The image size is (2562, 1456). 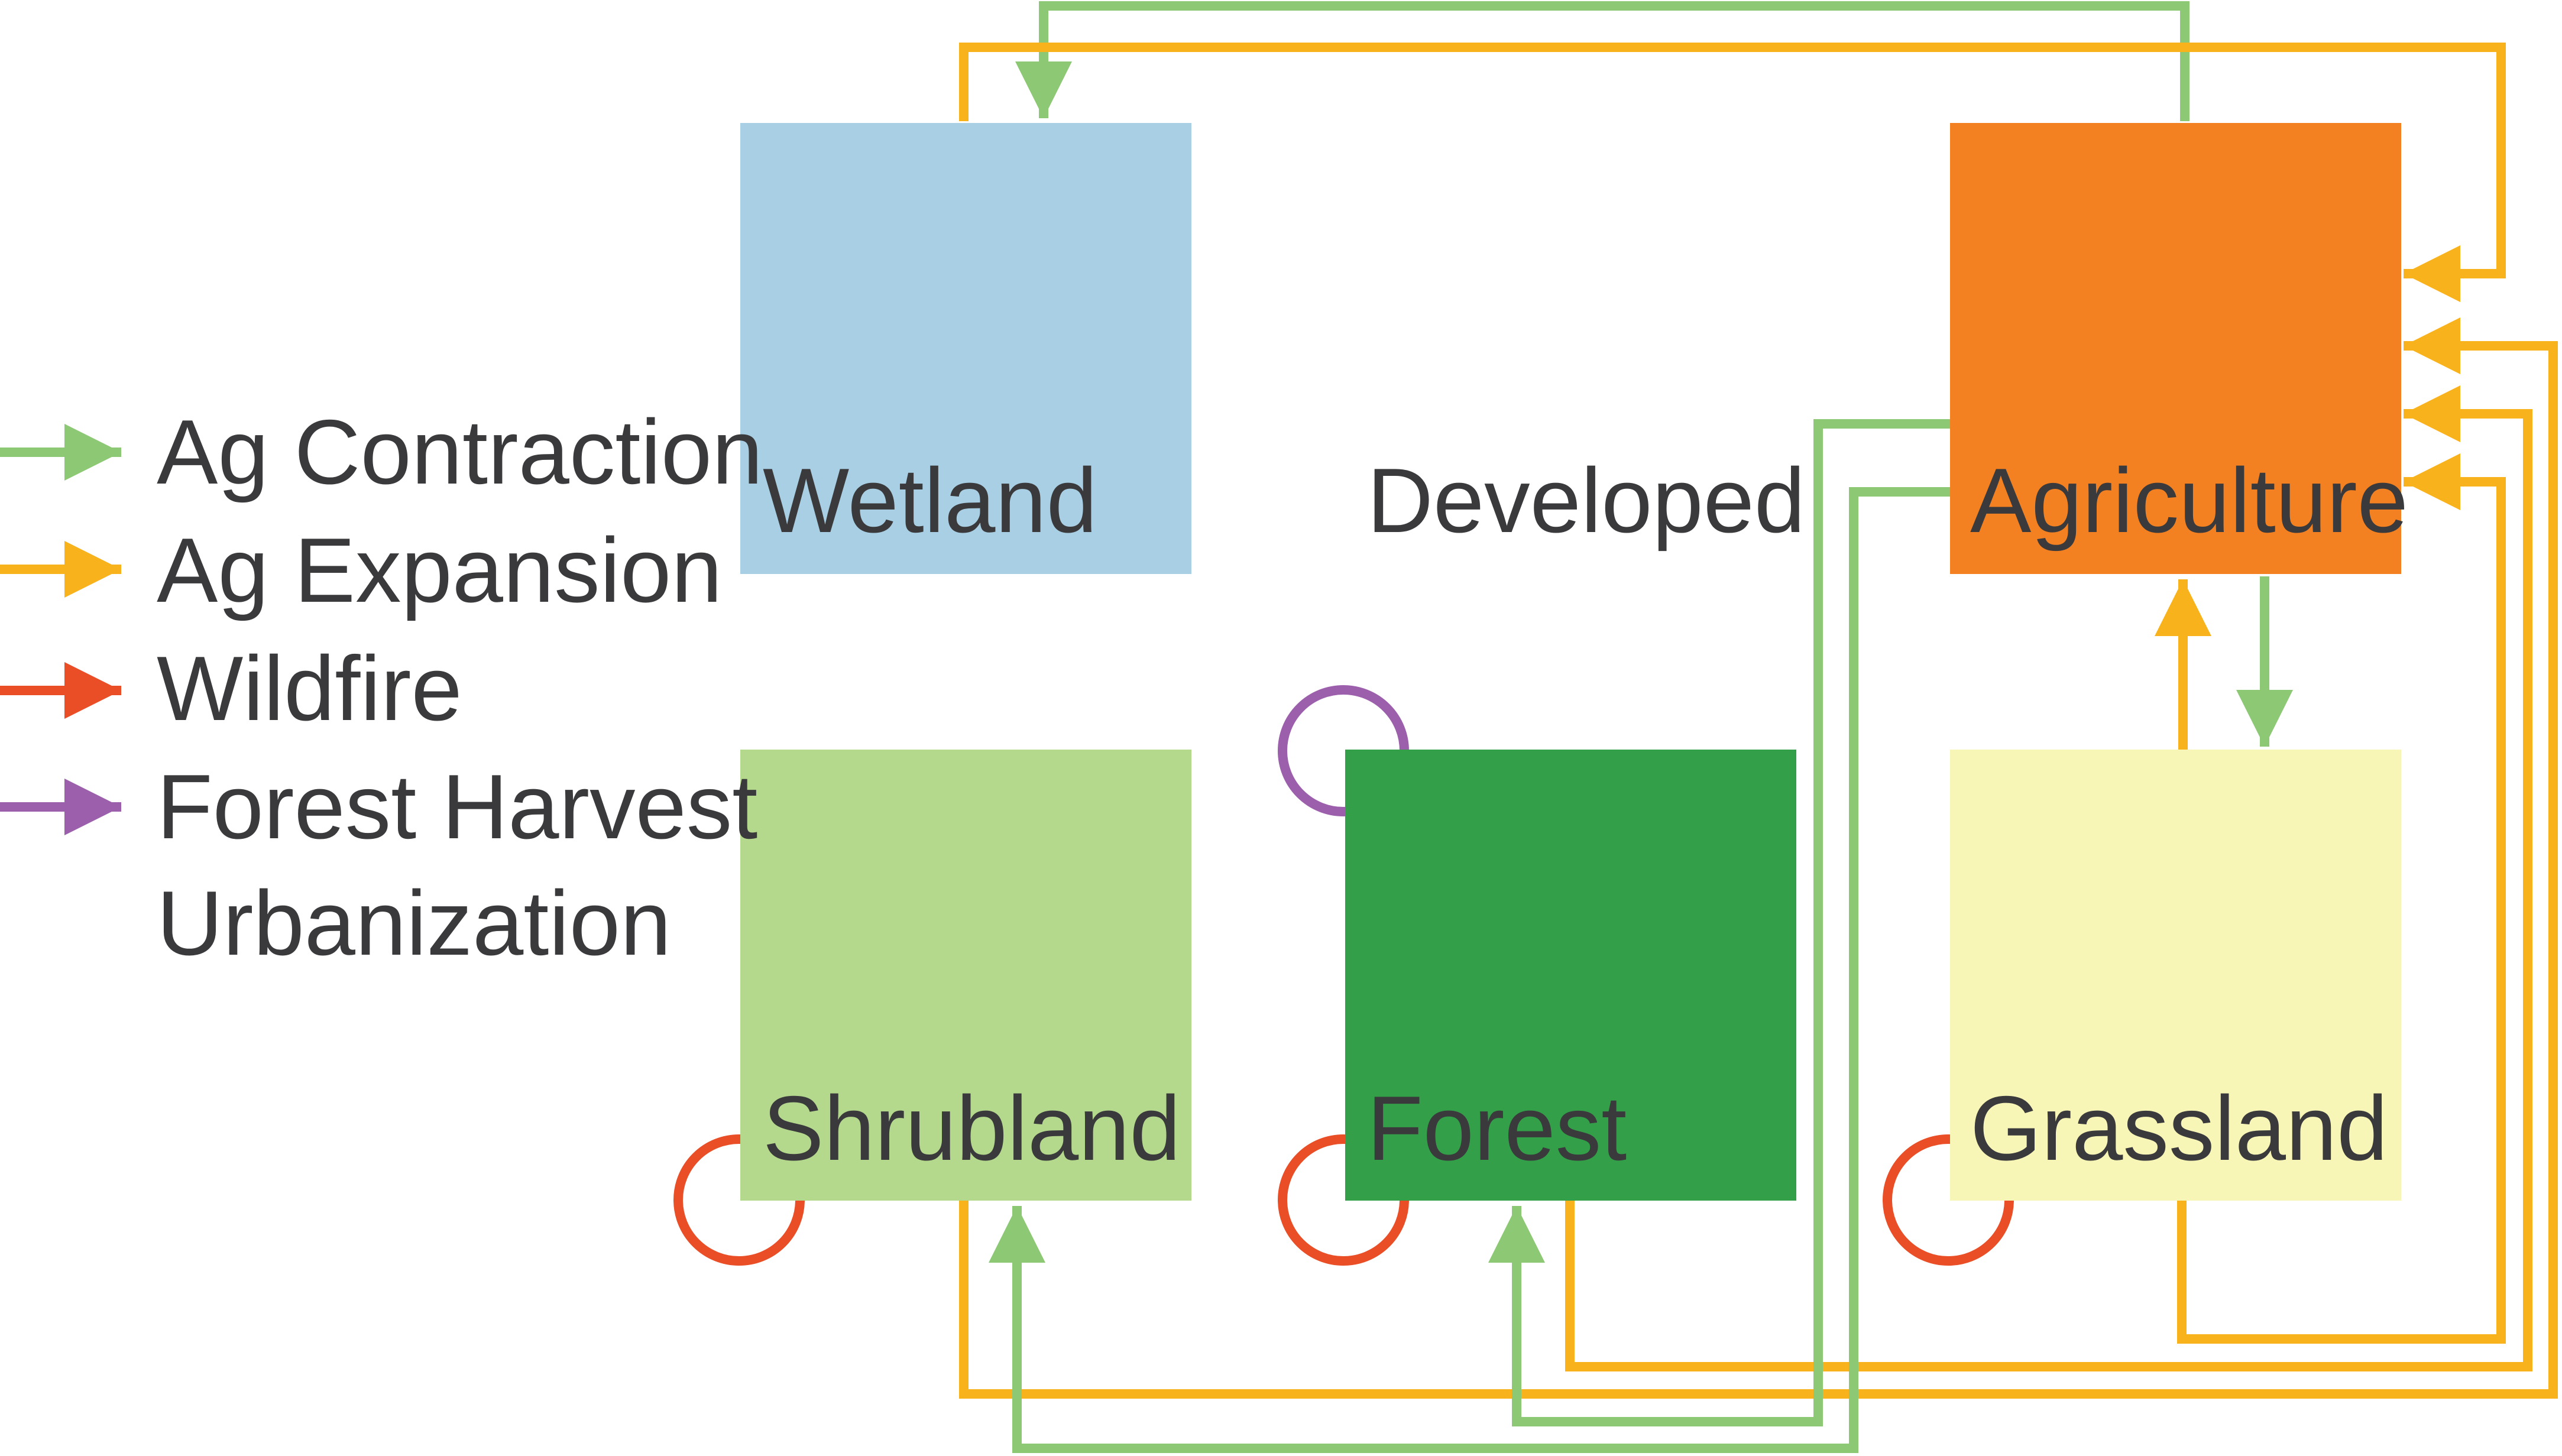 What do you see at coordinates (966, 975) in the screenshot?
I see `shrubland-box` at bounding box center [966, 975].